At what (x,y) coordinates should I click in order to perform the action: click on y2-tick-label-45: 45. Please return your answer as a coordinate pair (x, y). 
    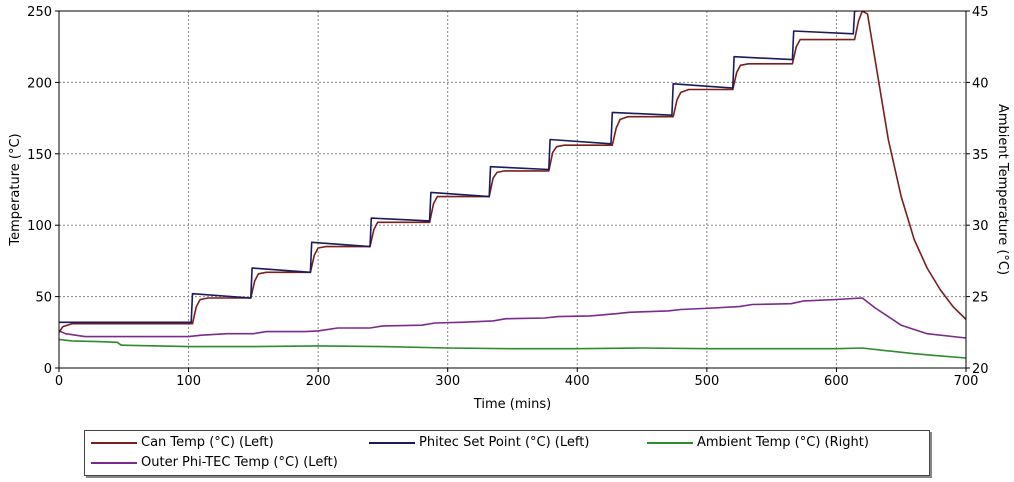
    Looking at the image, I should click on (980, 12).